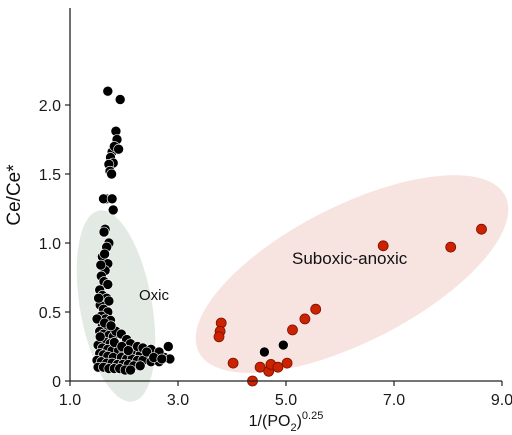  What do you see at coordinates (50, 244) in the screenshot?
I see `y-tick-label: 1.0` at bounding box center [50, 244].